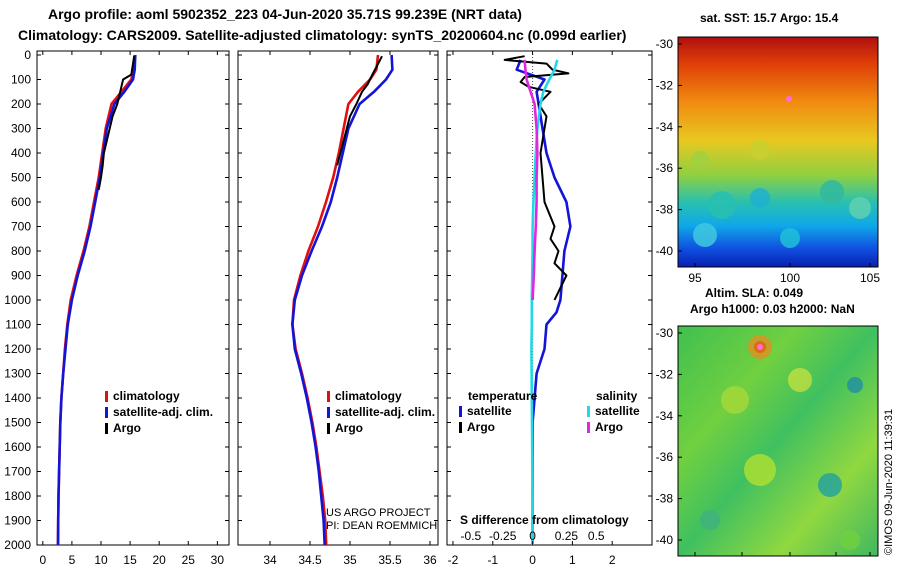 This screenshot has width=900, height=580. Describe the element at coordinates (21, 129) in the screenshot. I see `depth-tick-label: 300` at that location.